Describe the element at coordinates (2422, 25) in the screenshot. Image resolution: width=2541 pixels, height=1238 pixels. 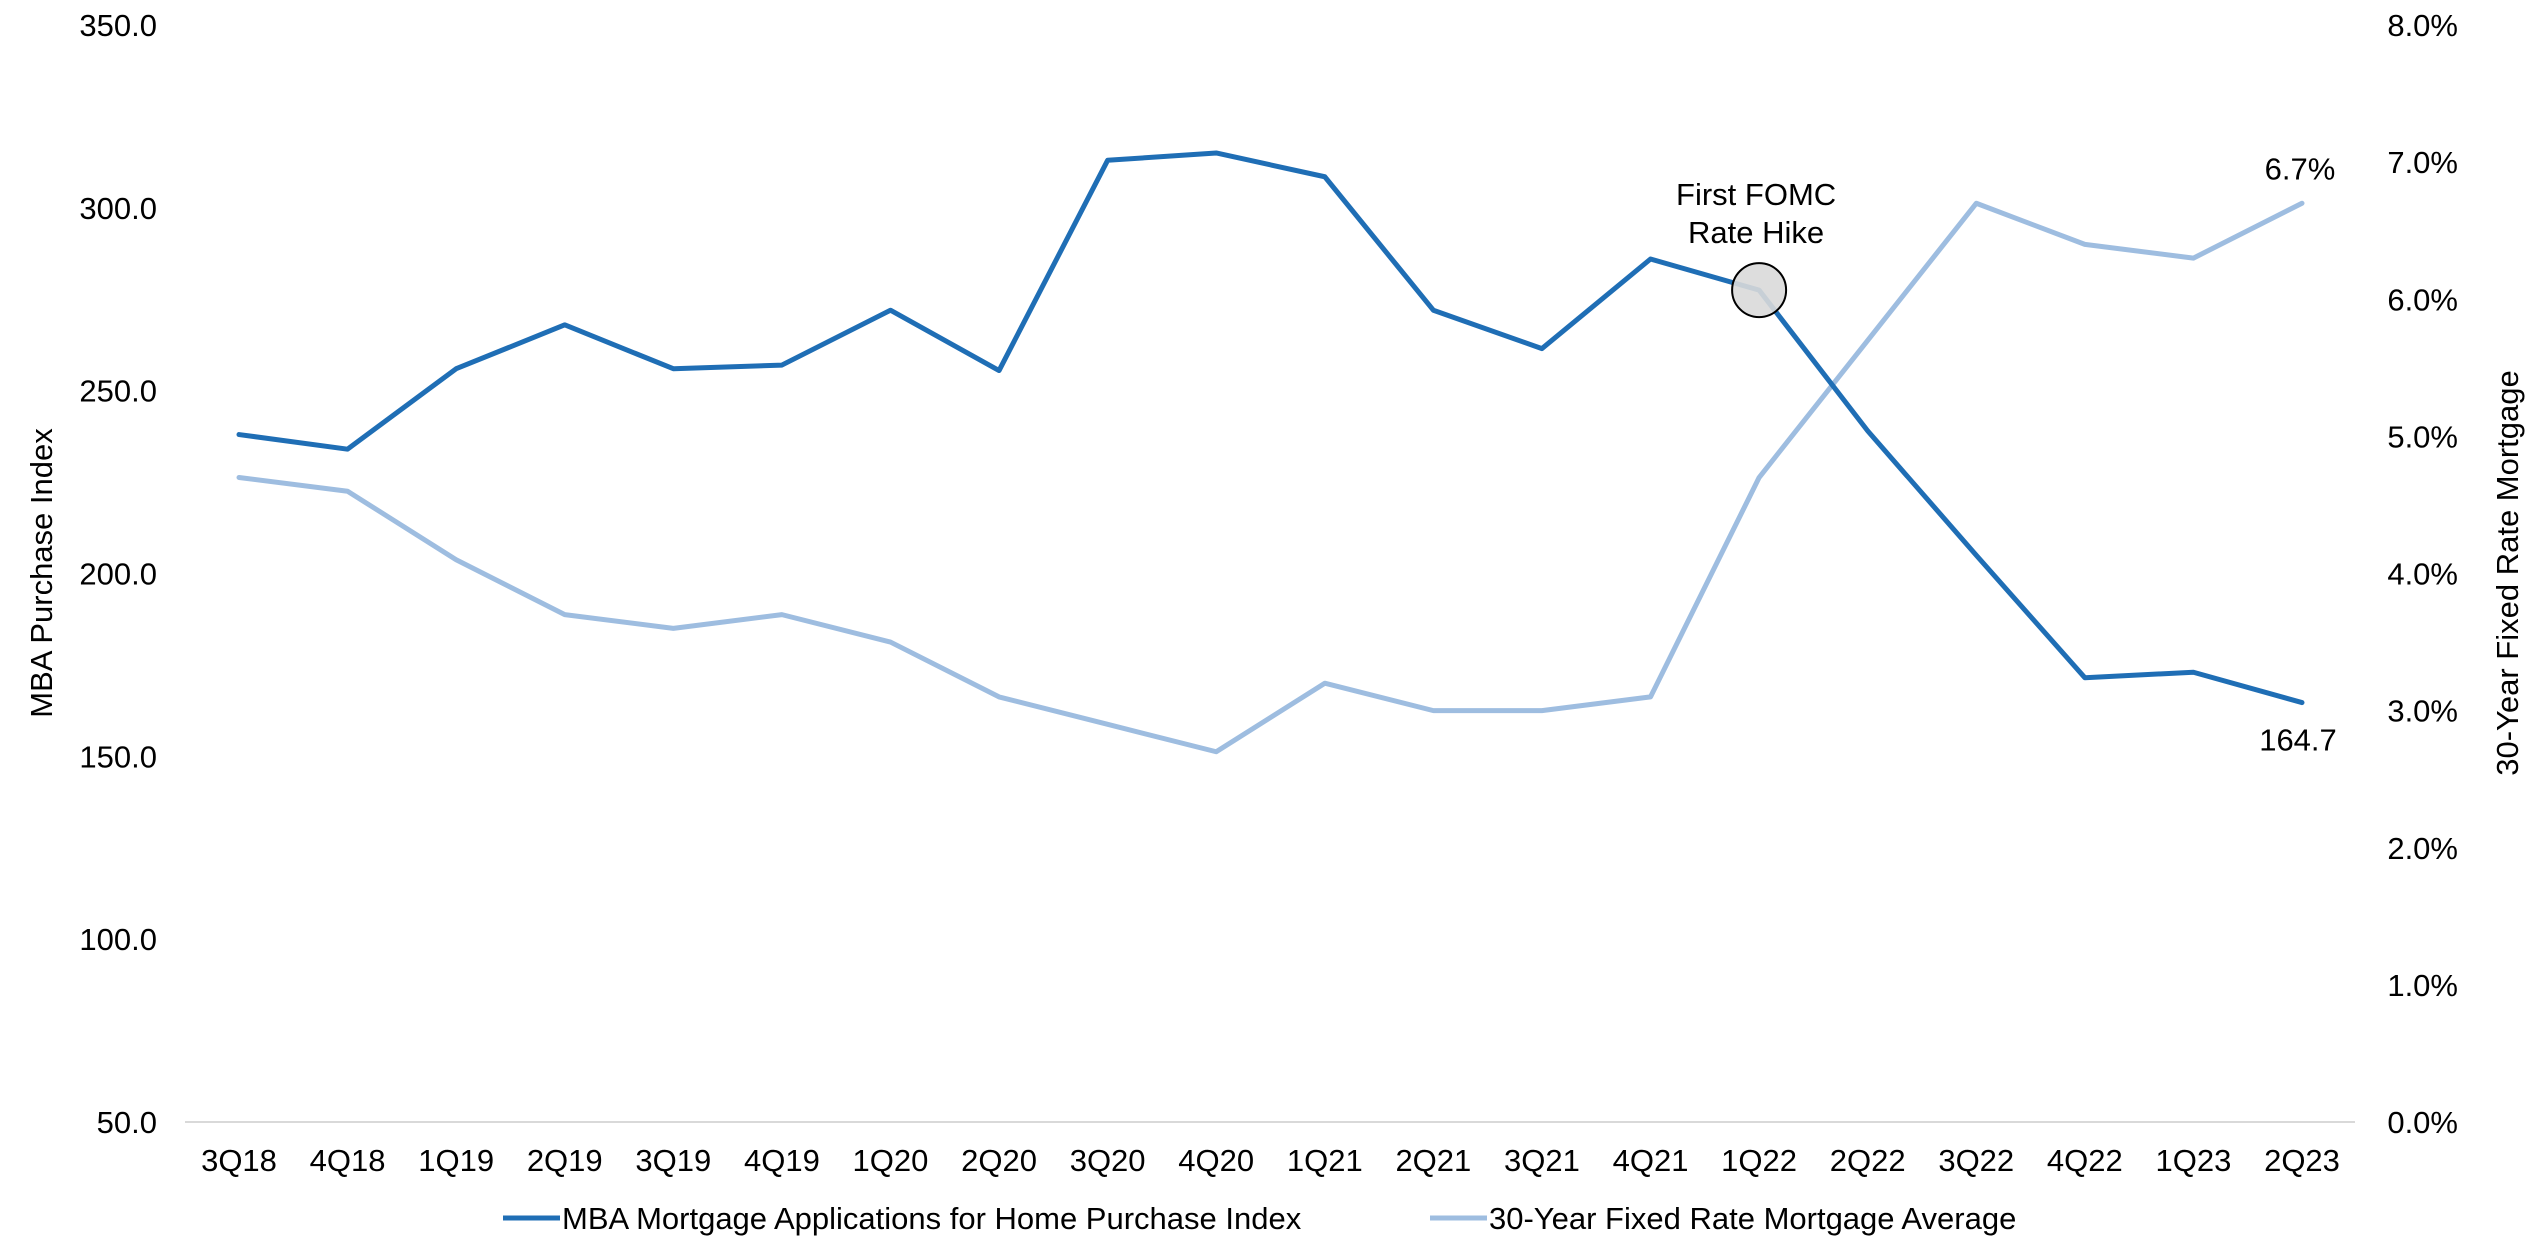
I see `right-tick-label: 8.0%` at that location.